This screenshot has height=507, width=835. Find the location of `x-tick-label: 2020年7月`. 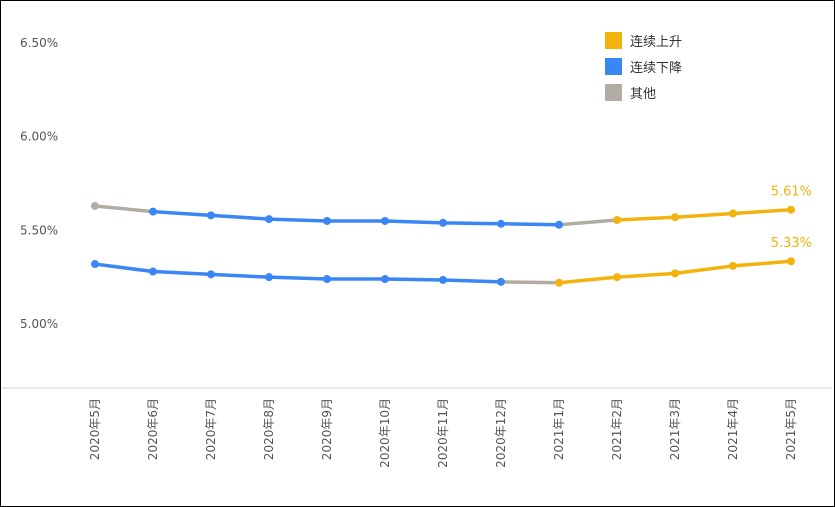

x-tick-label: 2020年7月 is located at coordinates (211, 429).